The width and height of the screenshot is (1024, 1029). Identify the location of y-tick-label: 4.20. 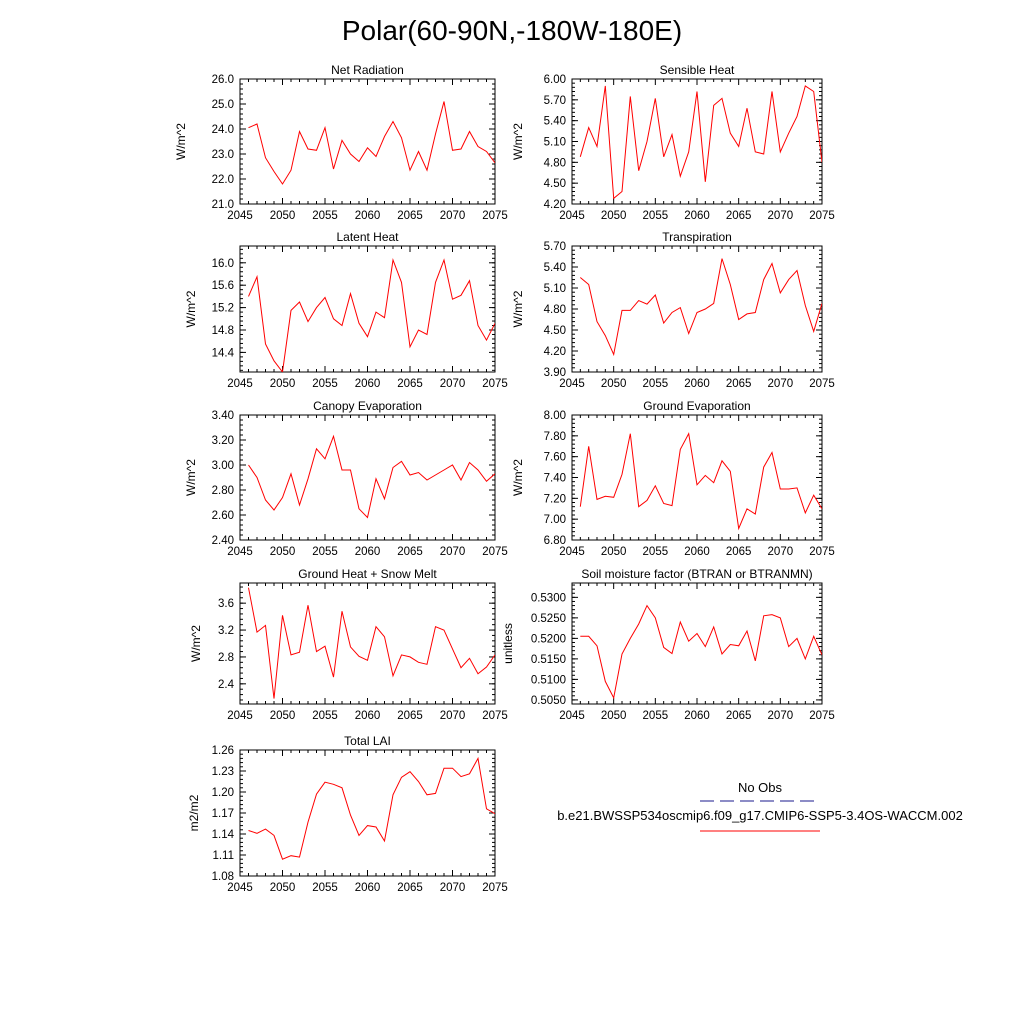
(555, 205).